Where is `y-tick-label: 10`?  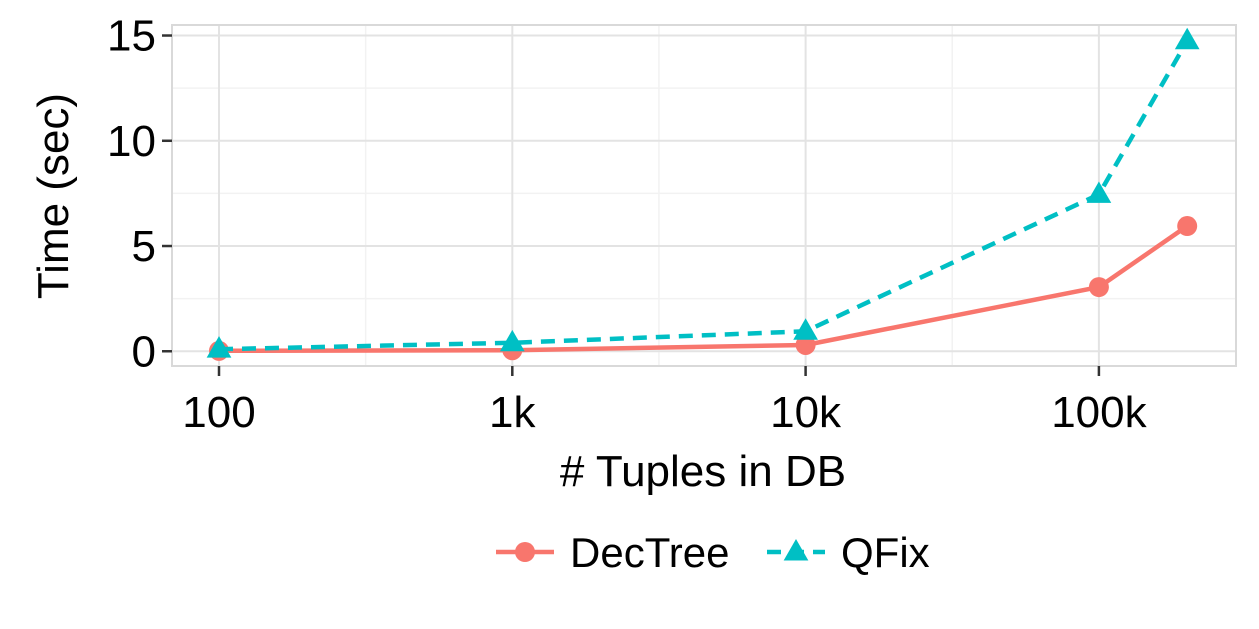 y-tick-label: 10 is located at coordinates (131, 141).